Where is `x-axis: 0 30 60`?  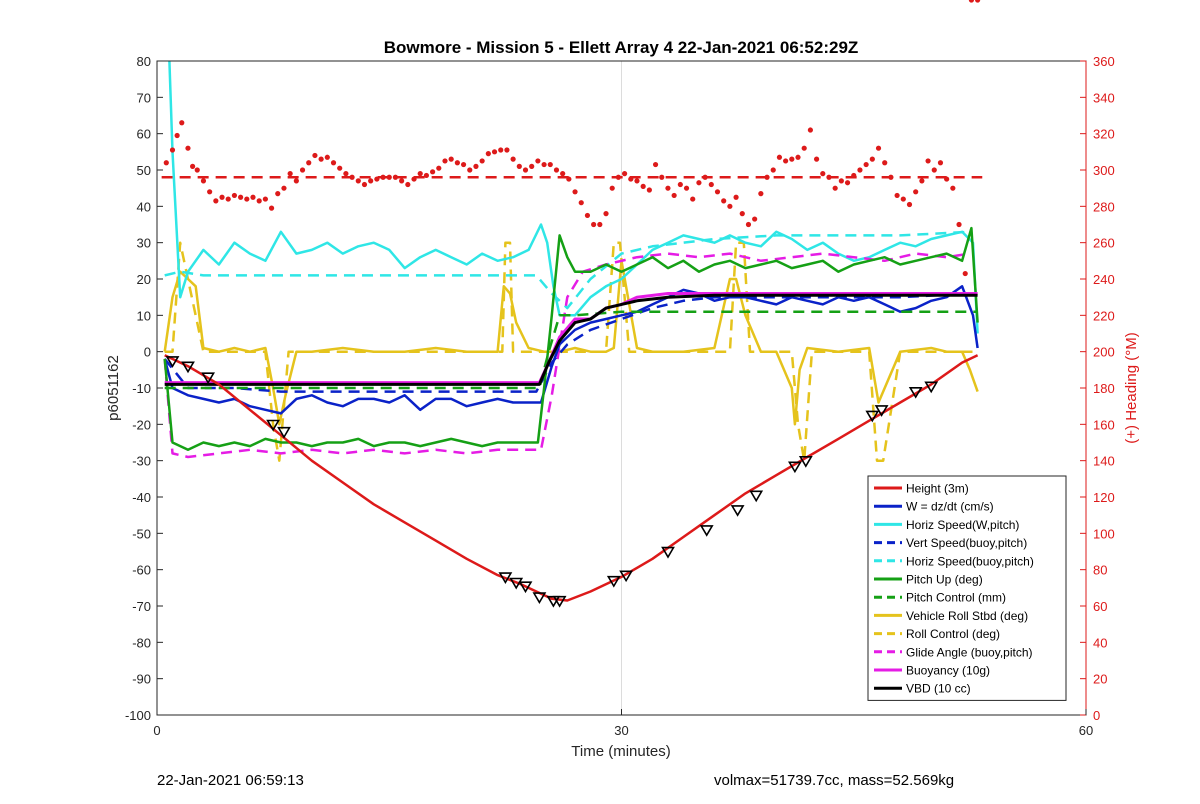 x-axis: 0 30 60 is located at coordinates (623, 723).